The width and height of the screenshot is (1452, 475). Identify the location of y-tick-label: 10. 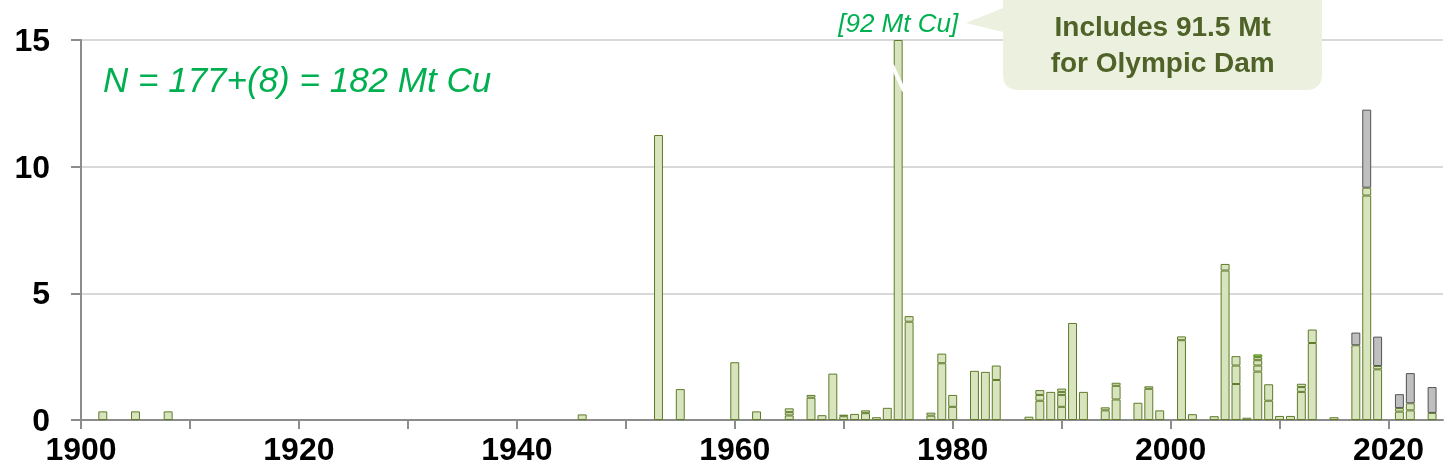
(32, 166).